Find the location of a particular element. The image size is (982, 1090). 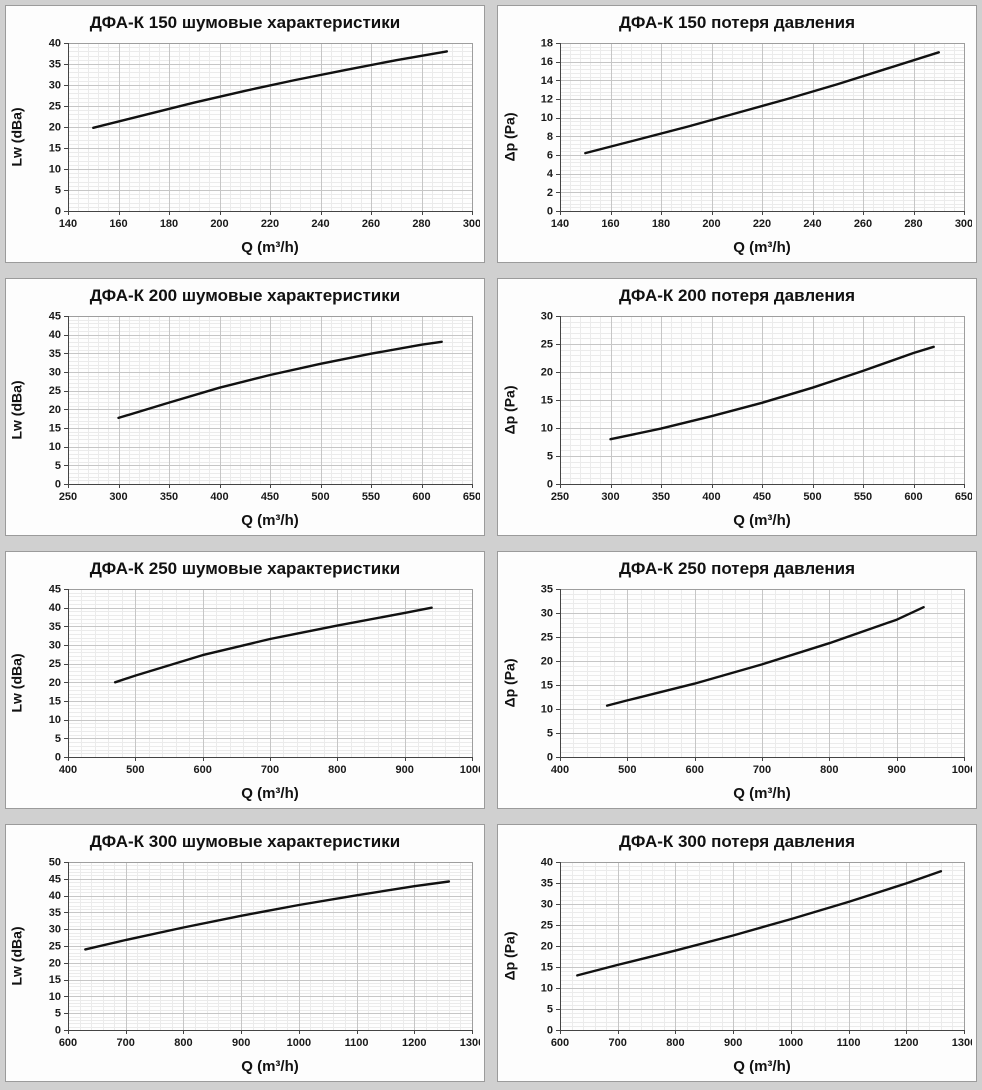

svg-text: 50 is located at coordinates (55, 862).